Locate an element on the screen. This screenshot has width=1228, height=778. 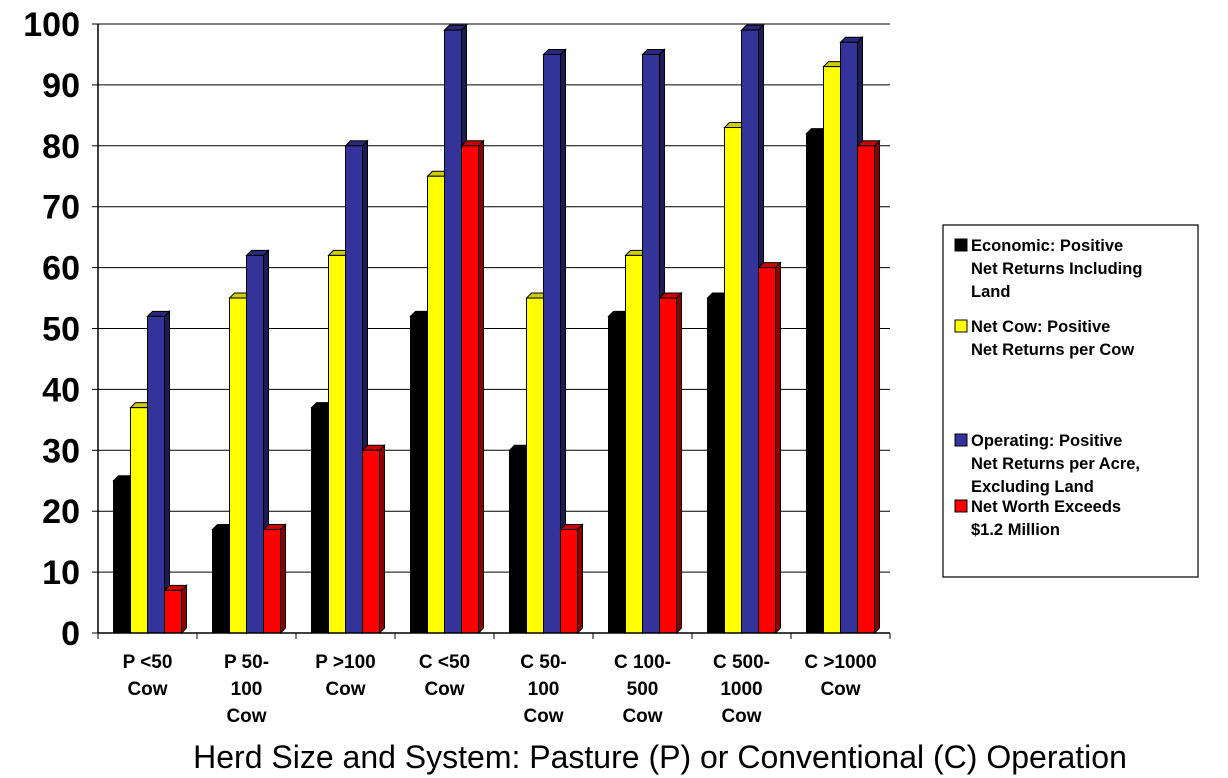
legend-label: Net Returns Including is located at coordinates (1056, 269).